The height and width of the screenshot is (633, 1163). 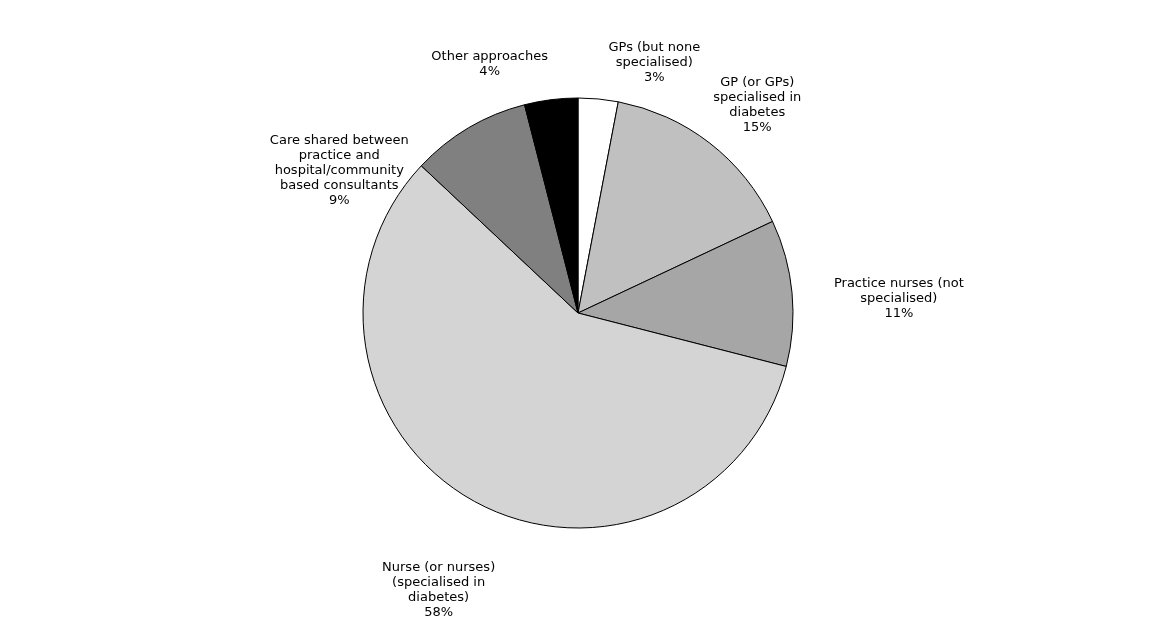 What do you see at coordinates (757, 96) in the screenshot?
I see `slice-label: GP (or GPs) specialised in diabetes` at bounding box center [757, 96].